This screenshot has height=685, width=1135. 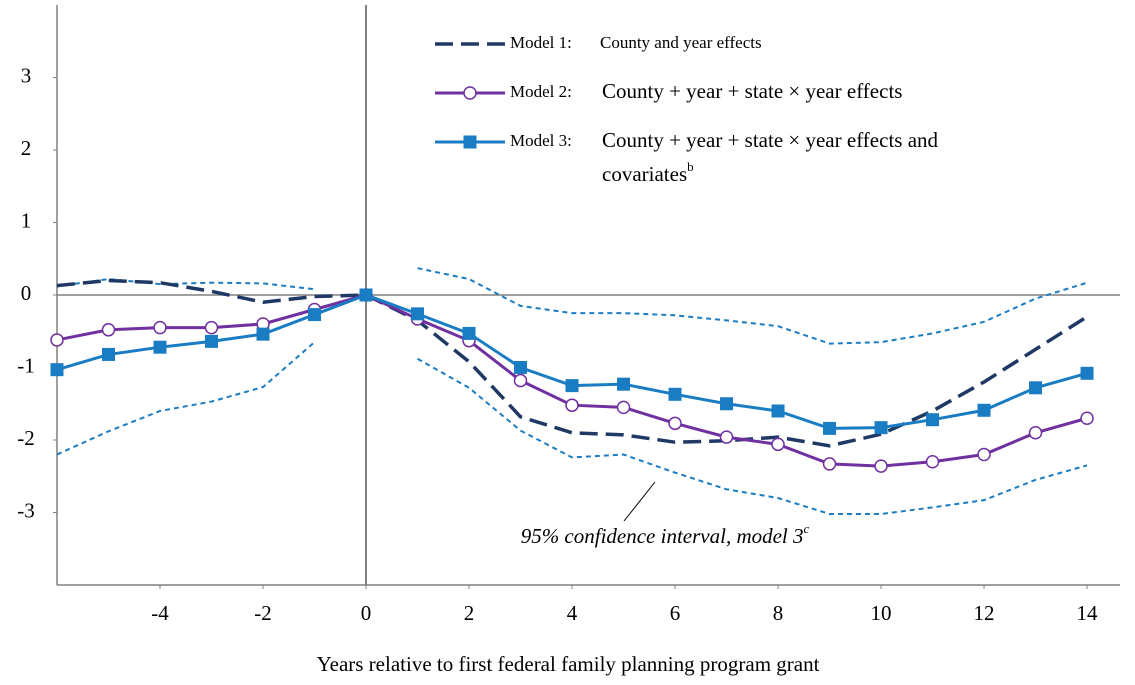 I want to click on x-tick-label: 4, so click(x=572, y=613).